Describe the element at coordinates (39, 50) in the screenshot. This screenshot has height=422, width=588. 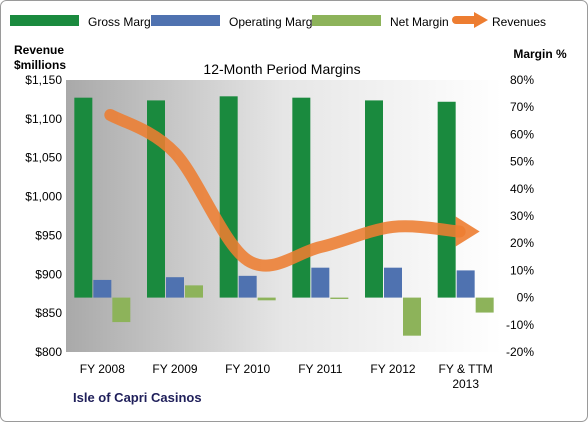
I see `left-axis-title-line: Revenue` at that location.